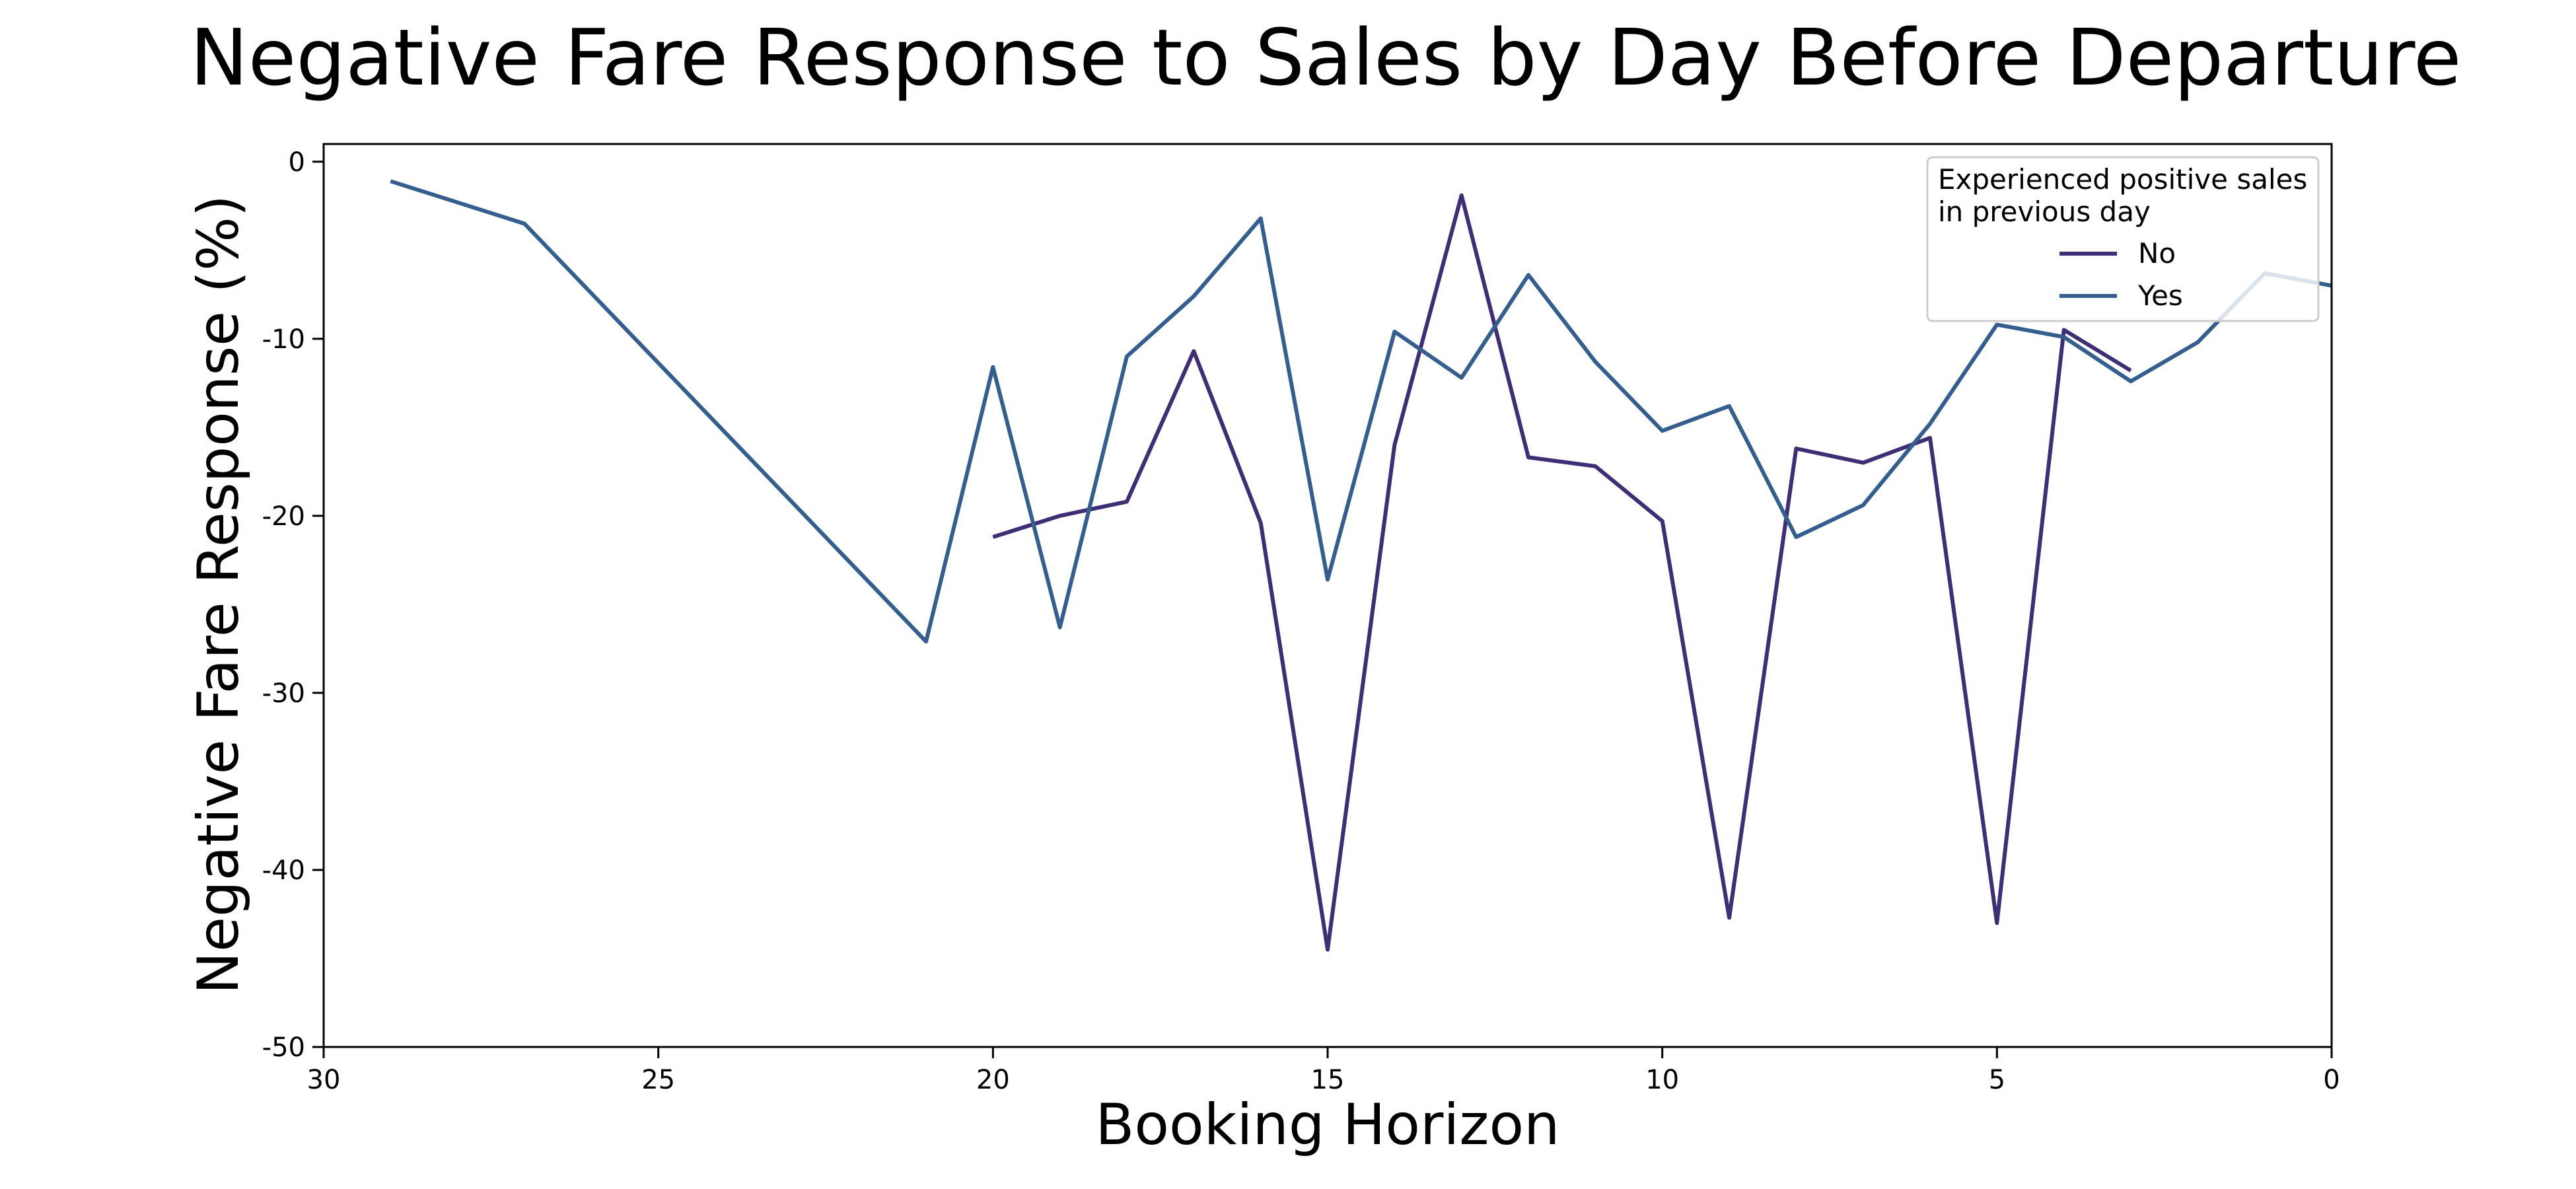 This screenshot has width=2576, height=1189. What do you see at coordinates (324, 1080) in the screenshot?
I see `x-tick-label: 30` at bounding box center [324, 1080].